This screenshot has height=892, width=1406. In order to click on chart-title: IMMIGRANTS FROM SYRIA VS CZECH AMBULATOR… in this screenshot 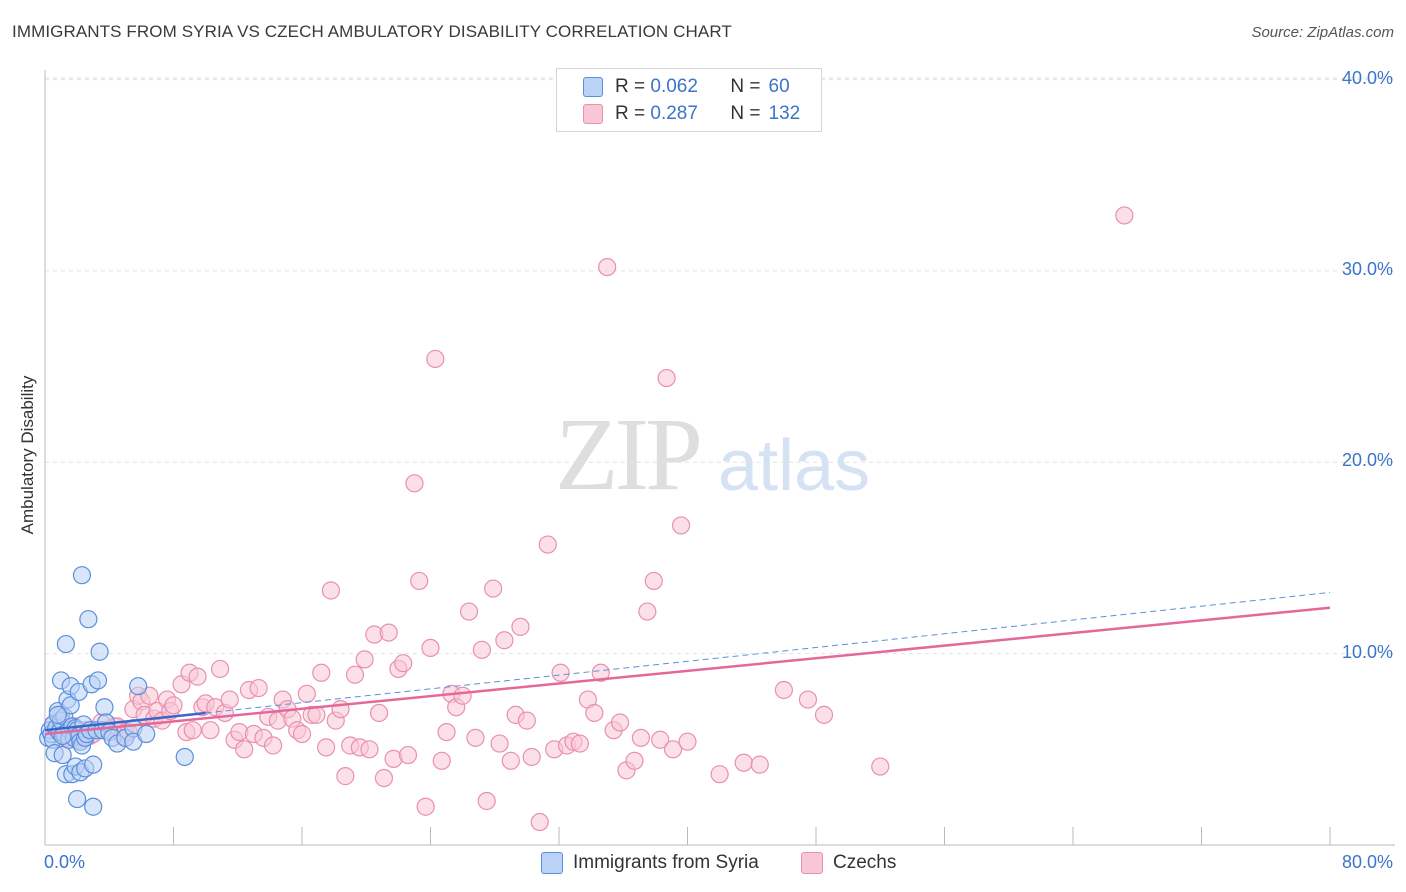, I will do `click(372, 31)`.